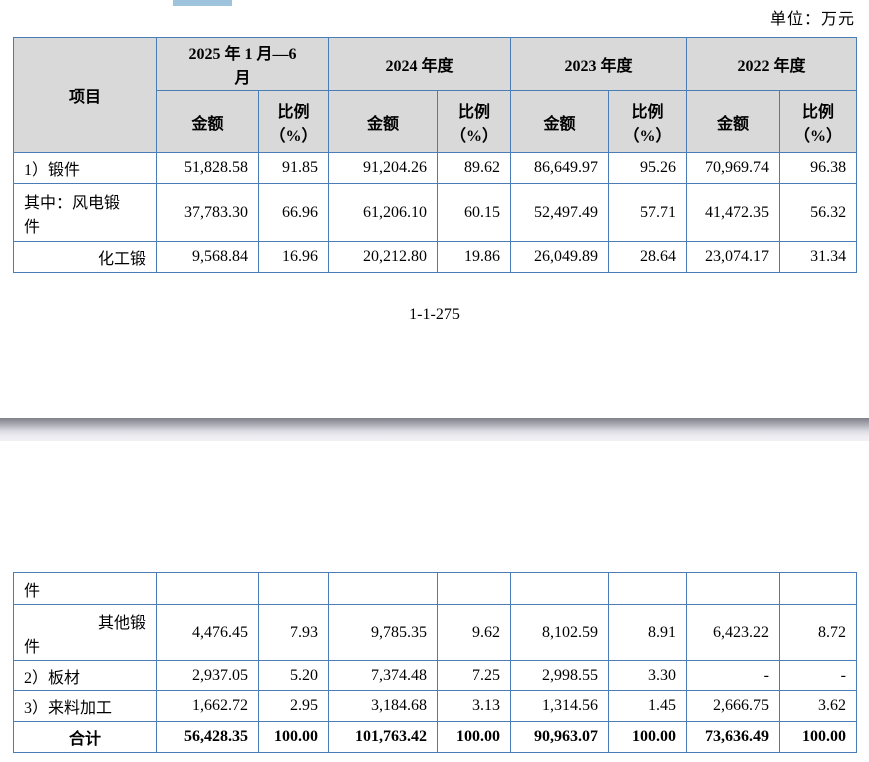  I want to click on table-cell: 57.71, so click(648, 212).